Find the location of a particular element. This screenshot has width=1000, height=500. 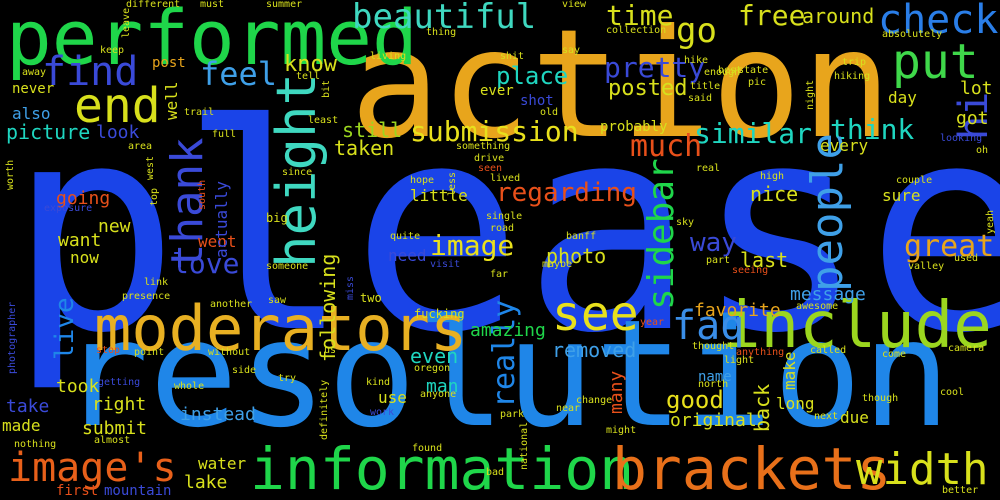

word-pretty: pretty is located at coordinates (655, 67).